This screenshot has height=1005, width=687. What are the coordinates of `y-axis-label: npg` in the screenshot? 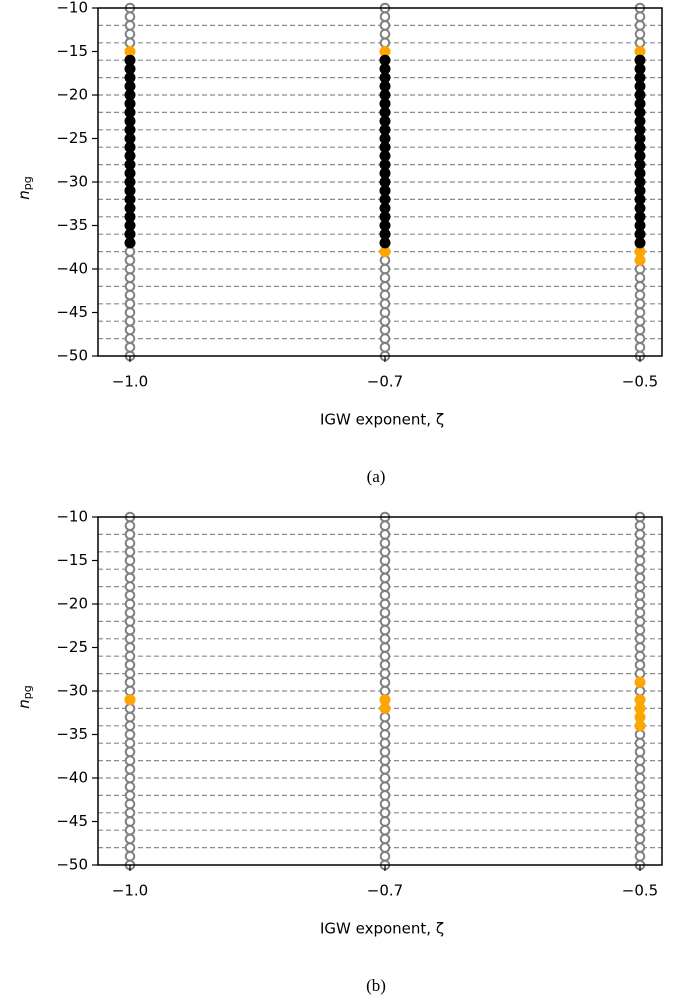 It's located at (25, 187).